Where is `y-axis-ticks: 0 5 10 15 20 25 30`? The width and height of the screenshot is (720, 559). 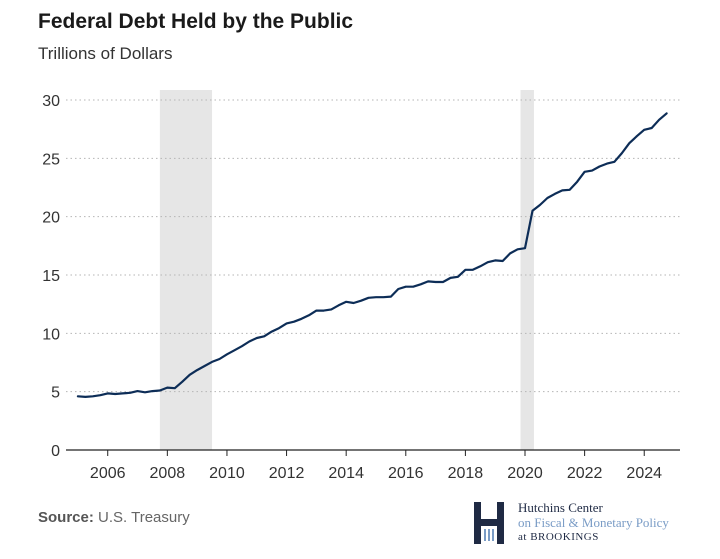
y-axis-ticks: 0 5 10 15 20 25 30 is located at coordinates (51, 276).